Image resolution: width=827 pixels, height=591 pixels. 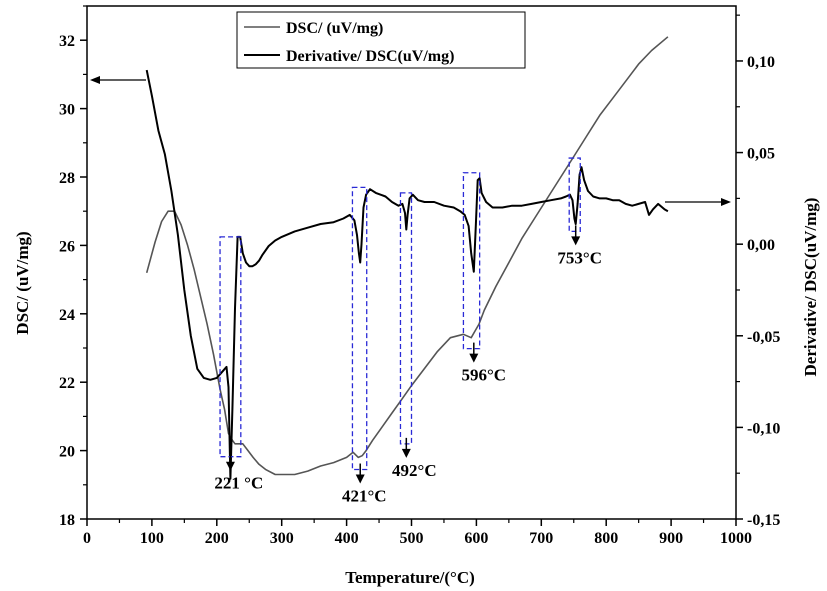 I want to click on right-axis-arrow-head, so click(x=726, y=202).